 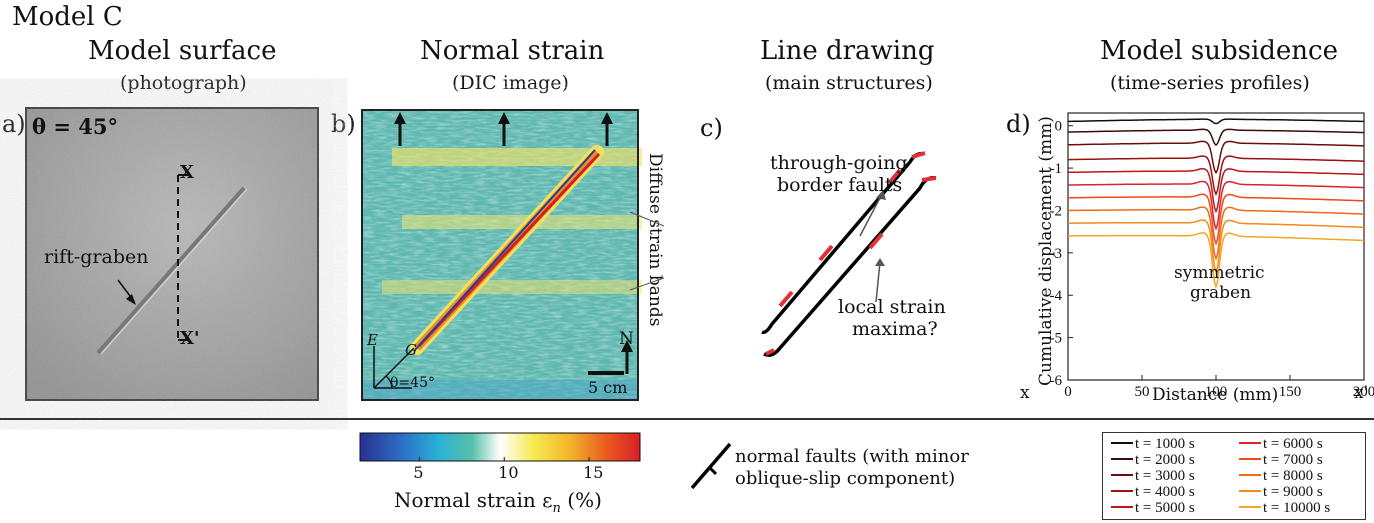 I want to click on panel-a-title: Model surface, so click(x=182, y=51).